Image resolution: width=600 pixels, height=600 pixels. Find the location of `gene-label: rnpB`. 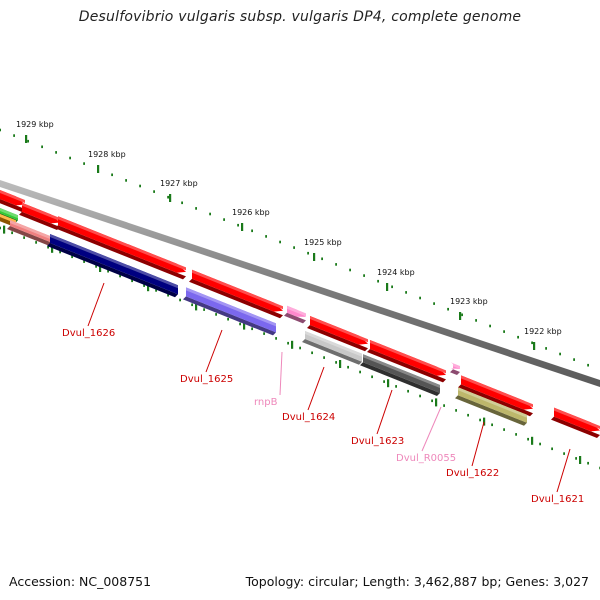

gene-label: rnpB is located at coordinates (266, 402).